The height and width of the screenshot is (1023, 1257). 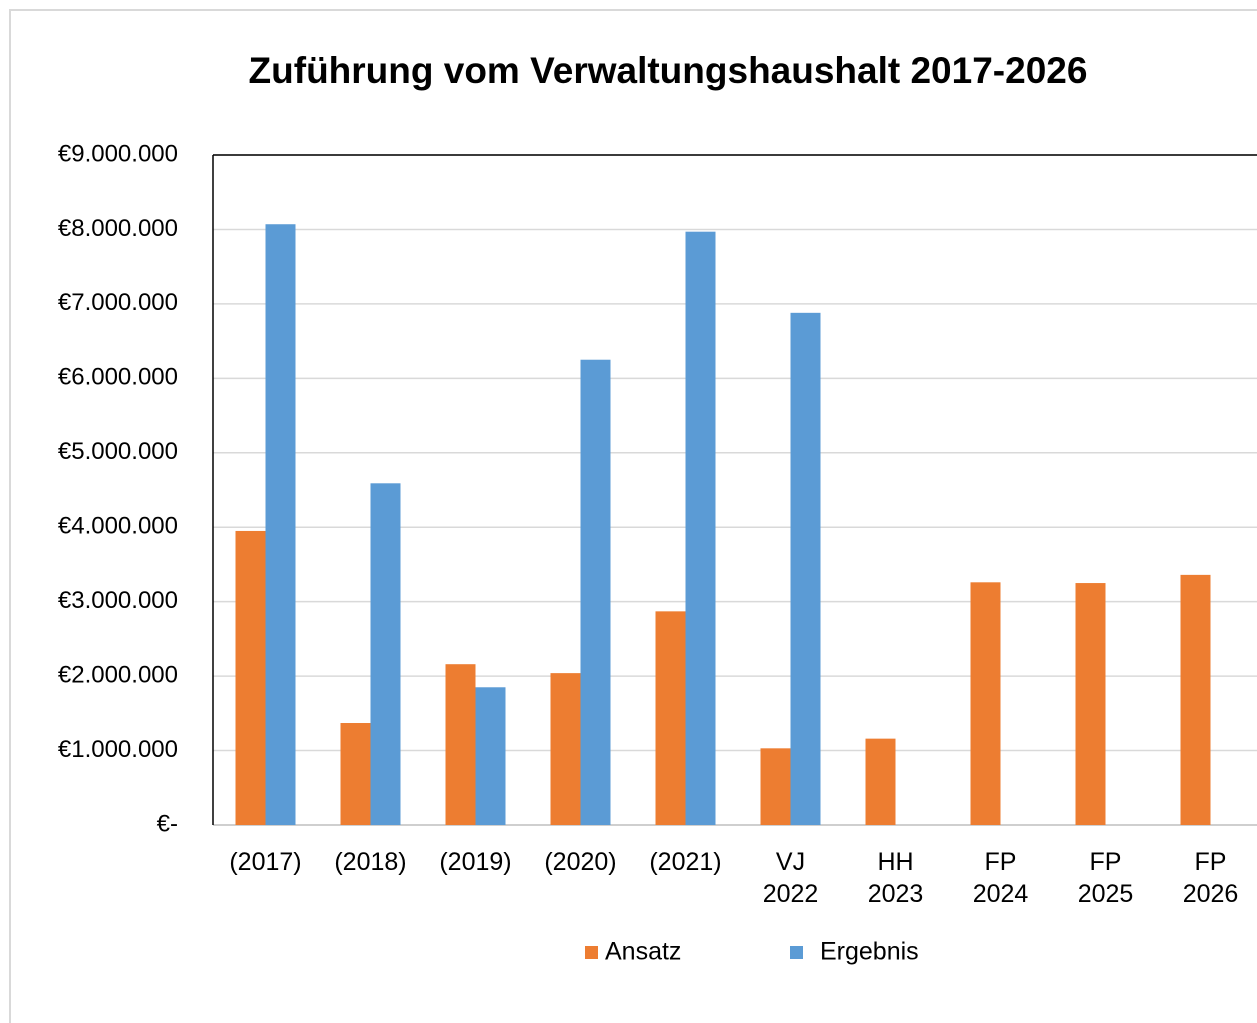 What do you see at coordinates (118, 674) in the screenshot?
I see `y-tick-label: €2.000.000` at bounding box center [118, 674].